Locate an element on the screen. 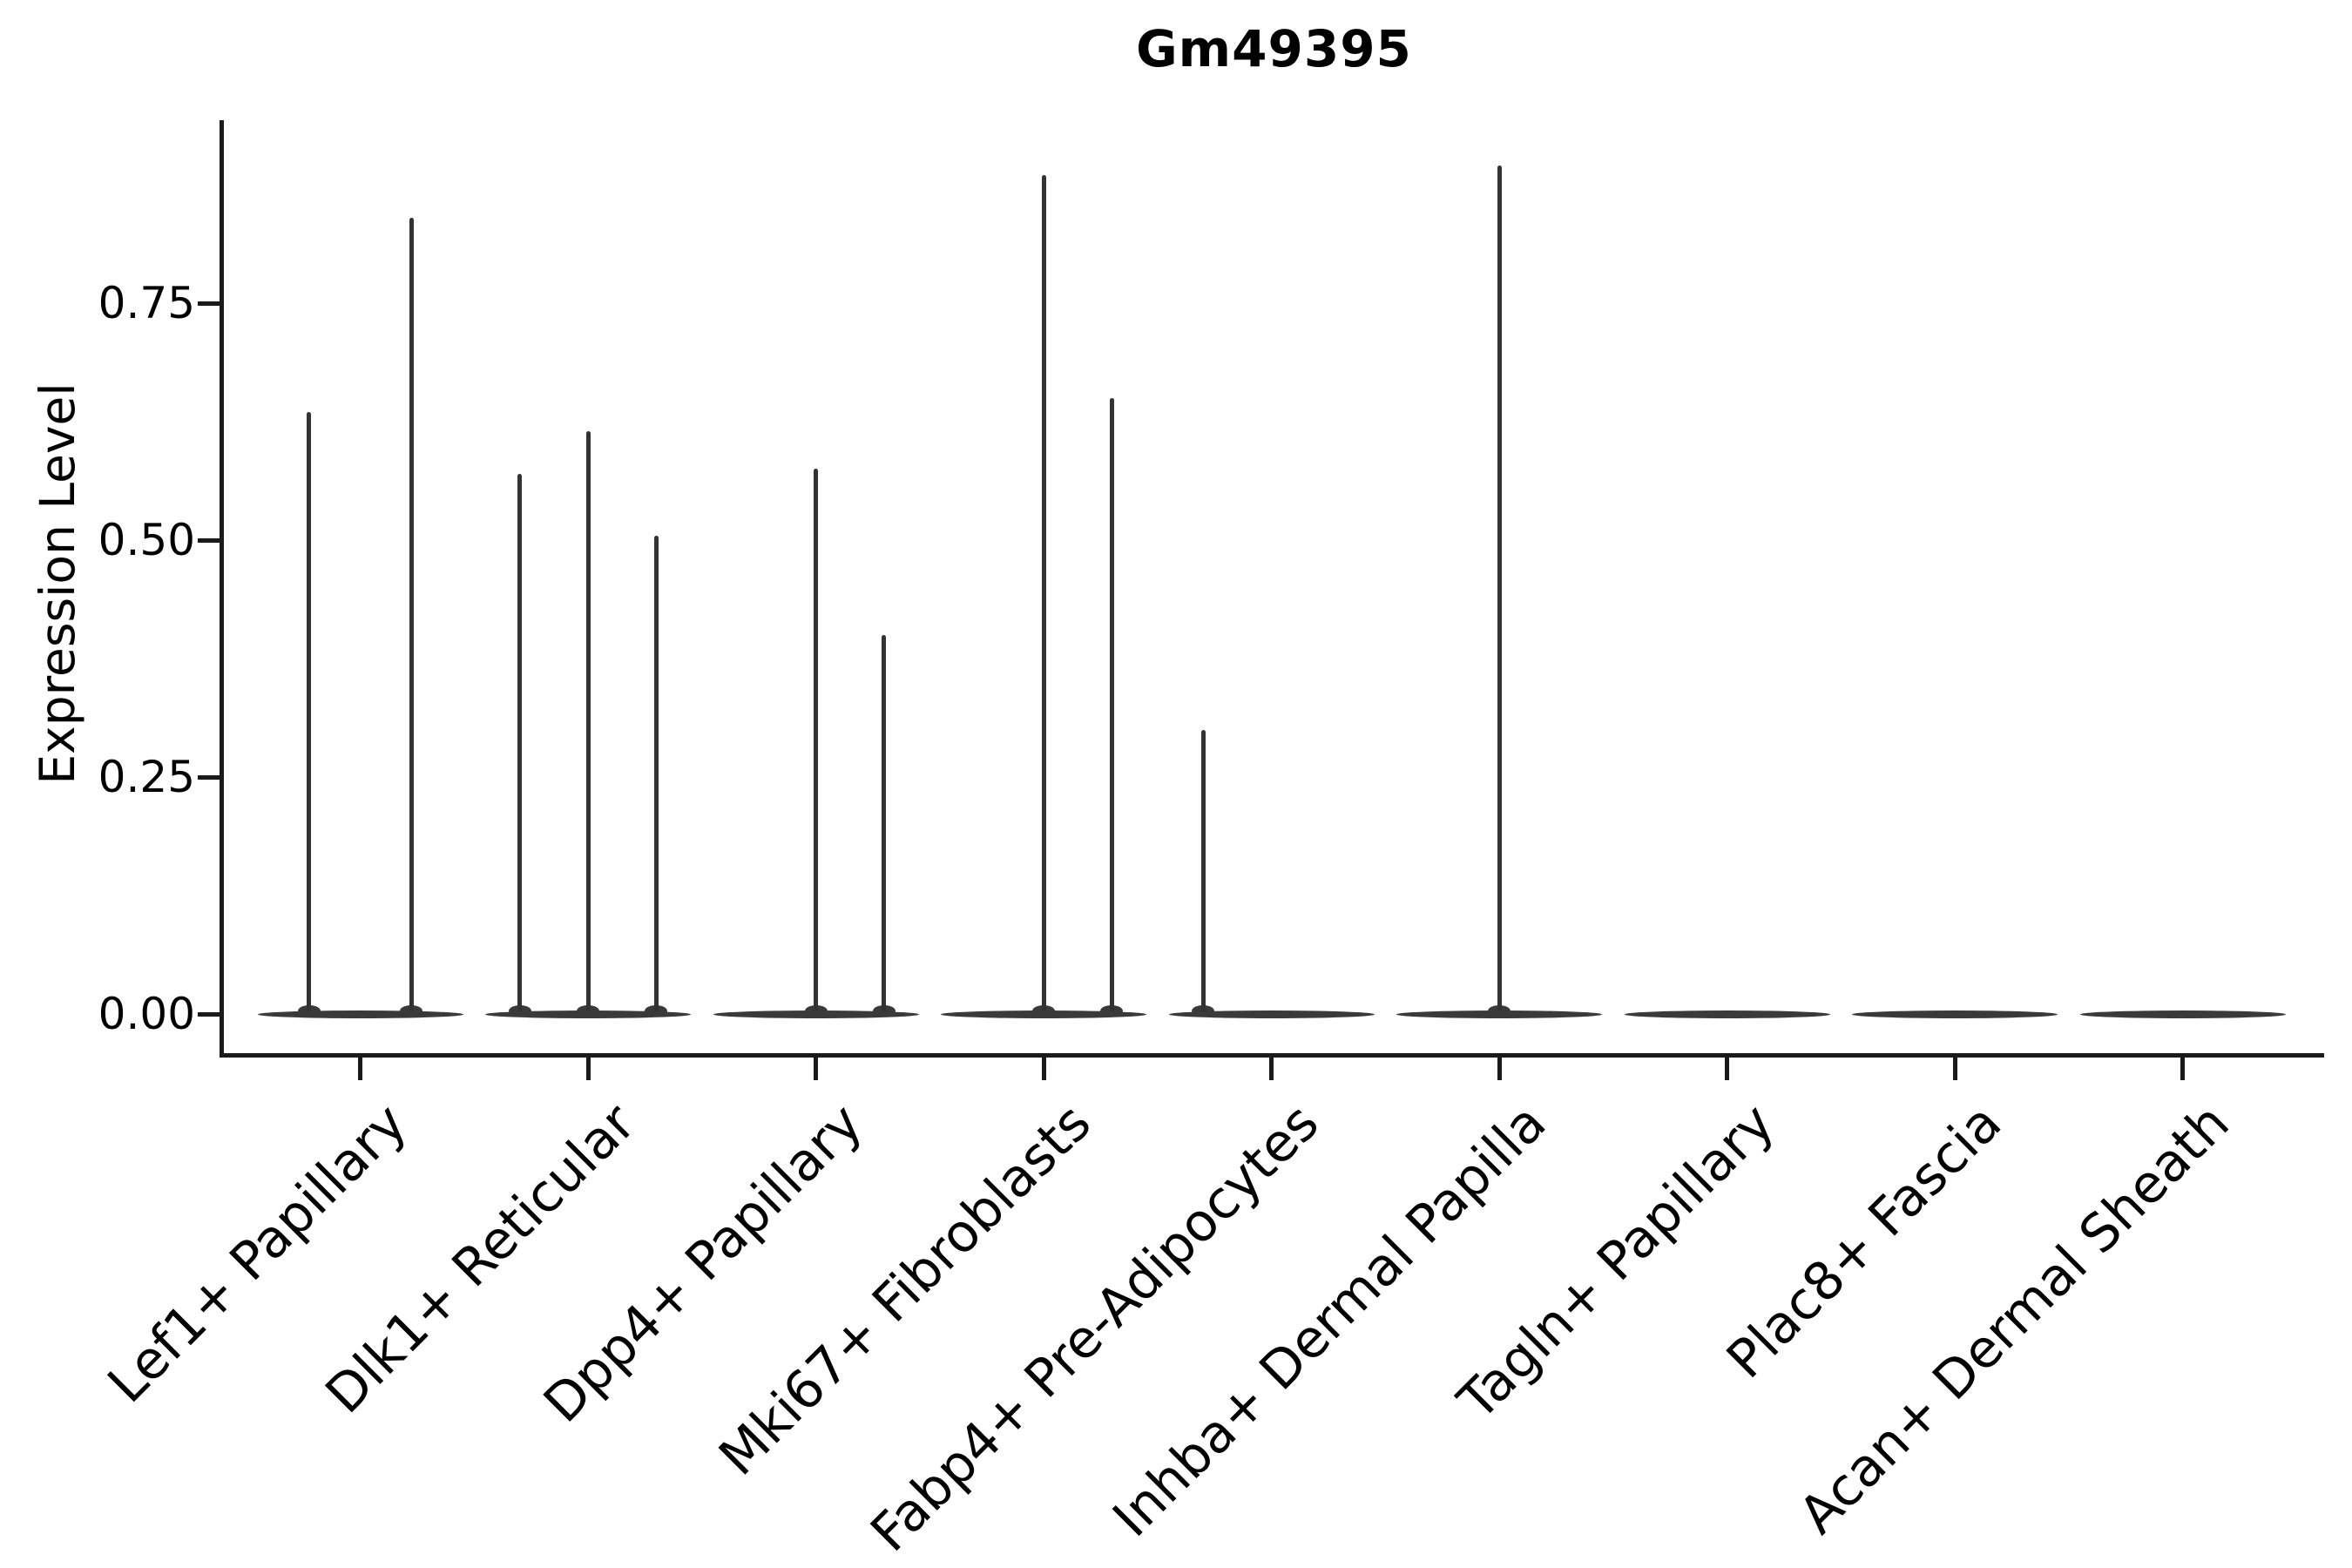 This screenshot has height=1568, width=2352. x-tick-label: Fabp4+ Pre-Adipocytes is located at coordinates (1094, 1328).